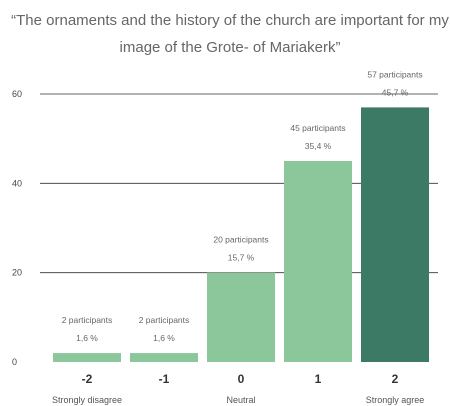 This screenshot has height=406, width=450. I want to click on bar-count-label: 57 participants, so click(394, 74).